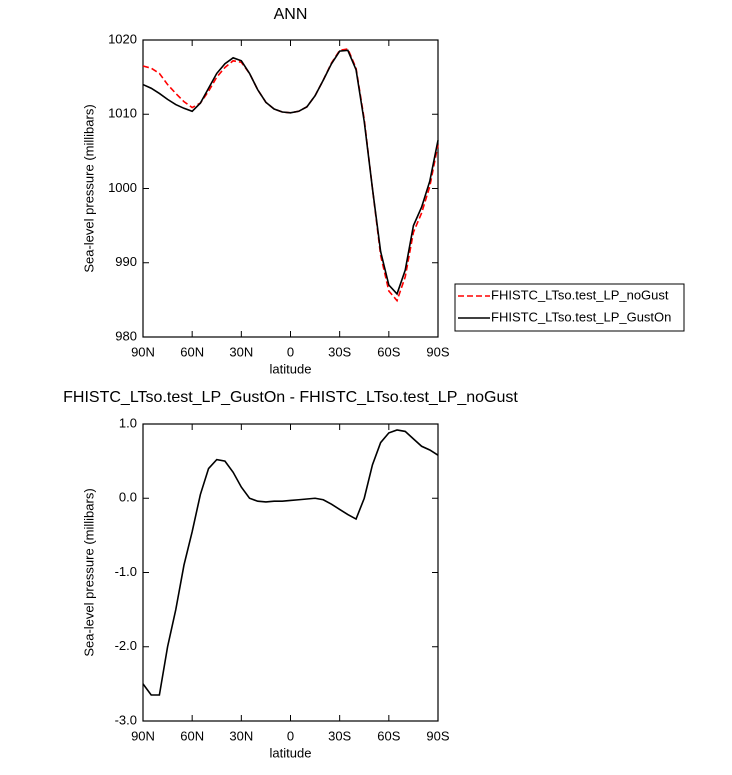 The image size is (732, 775). I want to click on legend-label: FHISTC_LTso.test_LP_noGust, so click(580, 294).